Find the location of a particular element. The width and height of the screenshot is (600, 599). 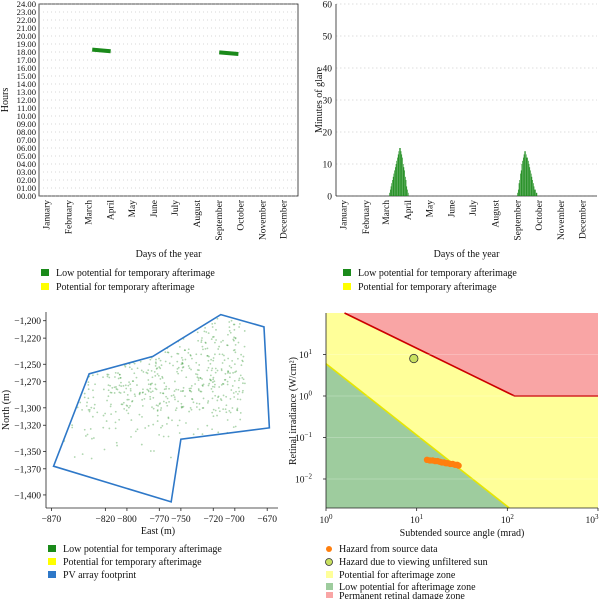

unfiltered-sun-point is located at coordinates (414, 358).